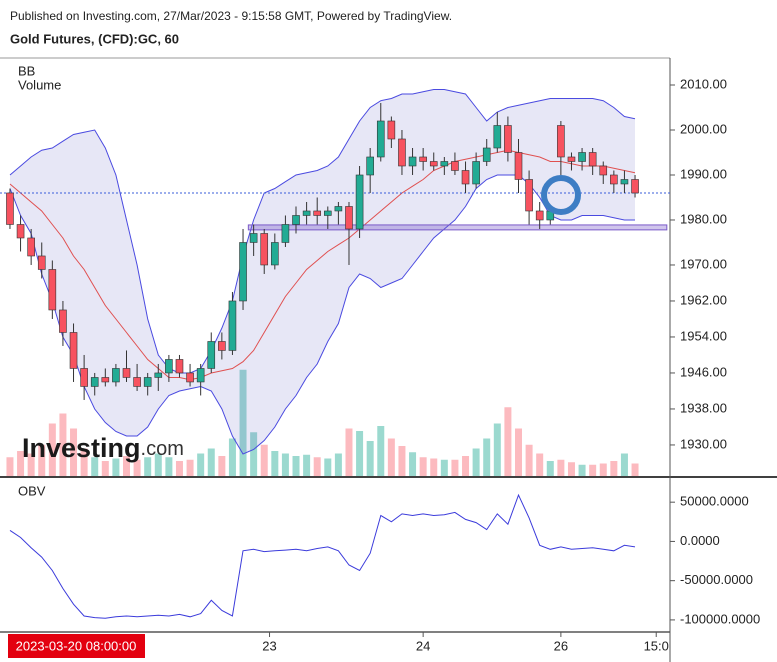 This screenshot has height=662, width=777. What do you see at coordinates (561, 645) in the screenshot?
I see `x-tick-label: 26` at bounding box center [561, 645].